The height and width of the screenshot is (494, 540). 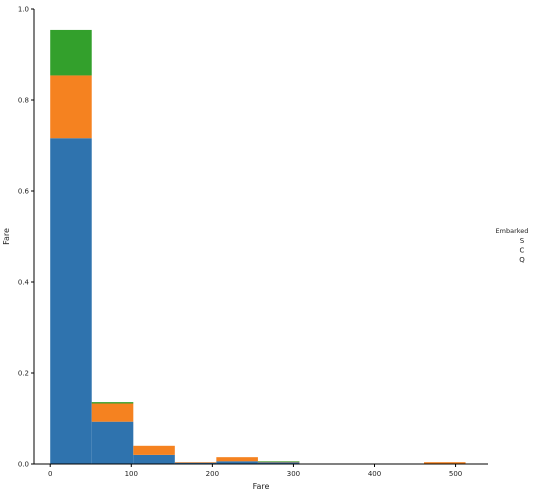 What do you see at coordinates (50, 474) in the screenshot?
I see `x-tick-label-0: 0` at bounding box center [50, 474].